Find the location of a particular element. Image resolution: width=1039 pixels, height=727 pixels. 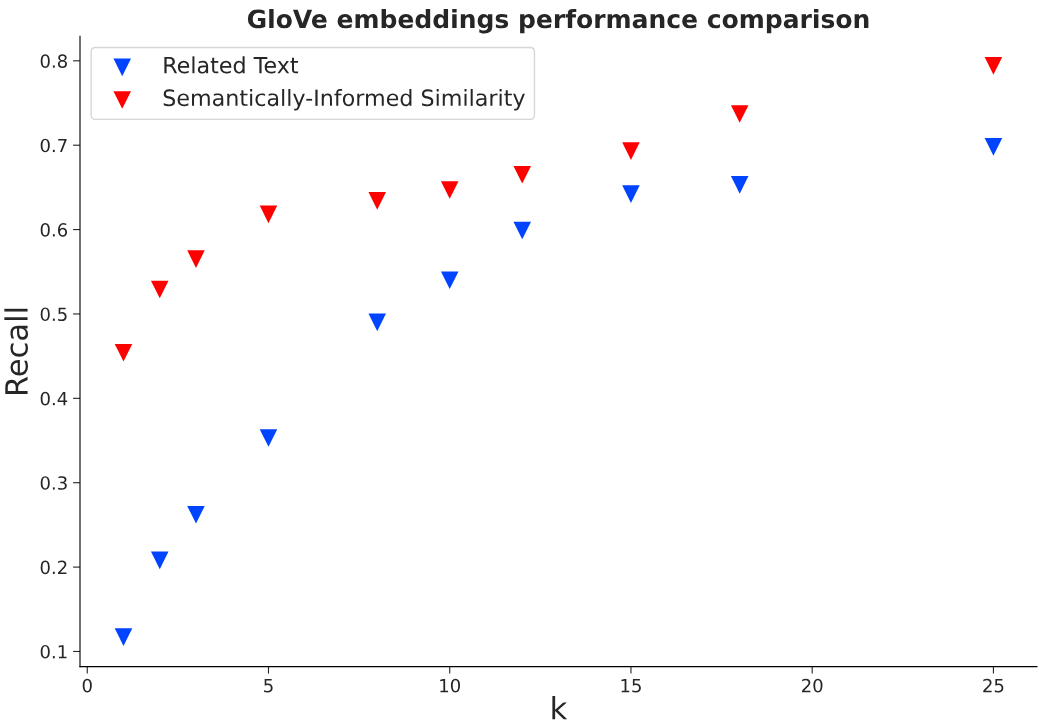

y-tick-label: 0.8 is located at coordinates (53, 61).